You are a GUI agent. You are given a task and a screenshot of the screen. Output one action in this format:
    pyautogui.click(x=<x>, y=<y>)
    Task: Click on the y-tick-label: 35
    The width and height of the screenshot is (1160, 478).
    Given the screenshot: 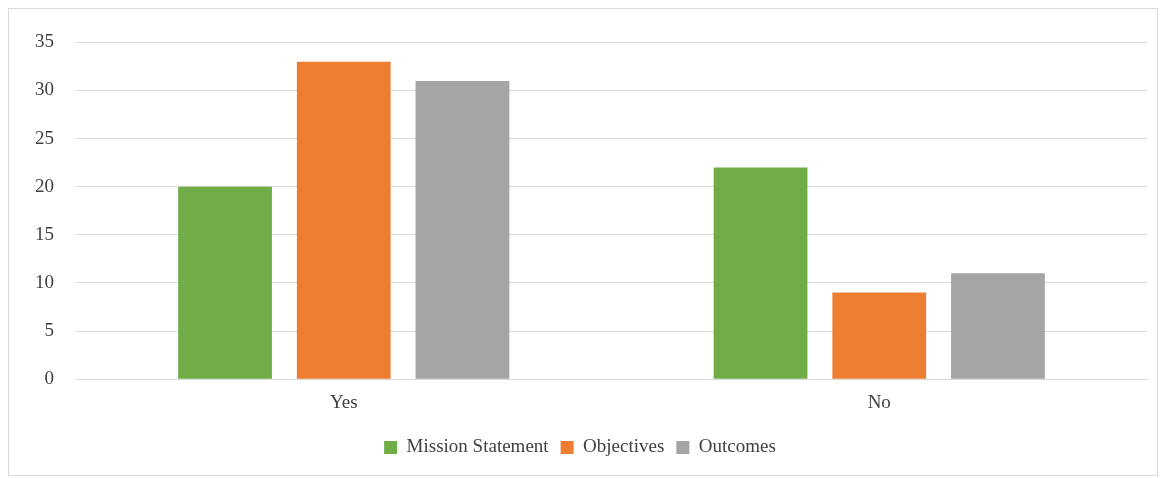 What is the action you would take?
    pyautogui.click(x=44, y=41)
    